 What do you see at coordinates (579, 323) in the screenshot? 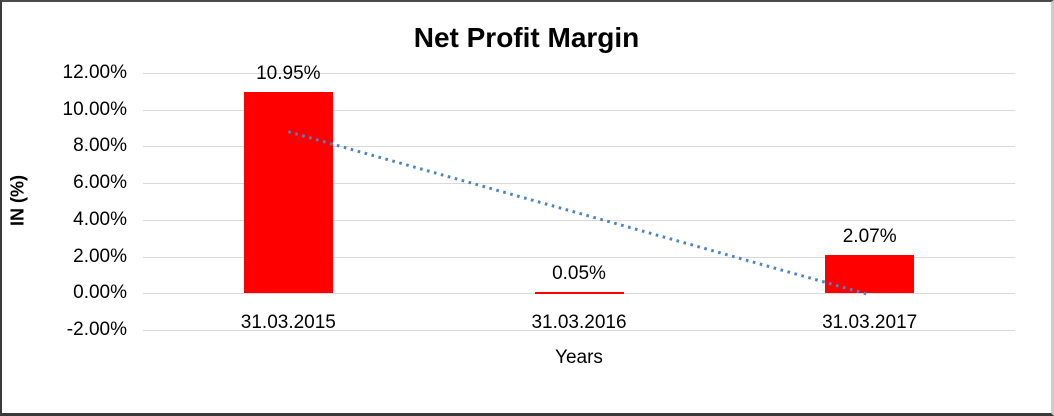
I see `x-tick-label: 31.03.2016` at bounding box center [579, 323].